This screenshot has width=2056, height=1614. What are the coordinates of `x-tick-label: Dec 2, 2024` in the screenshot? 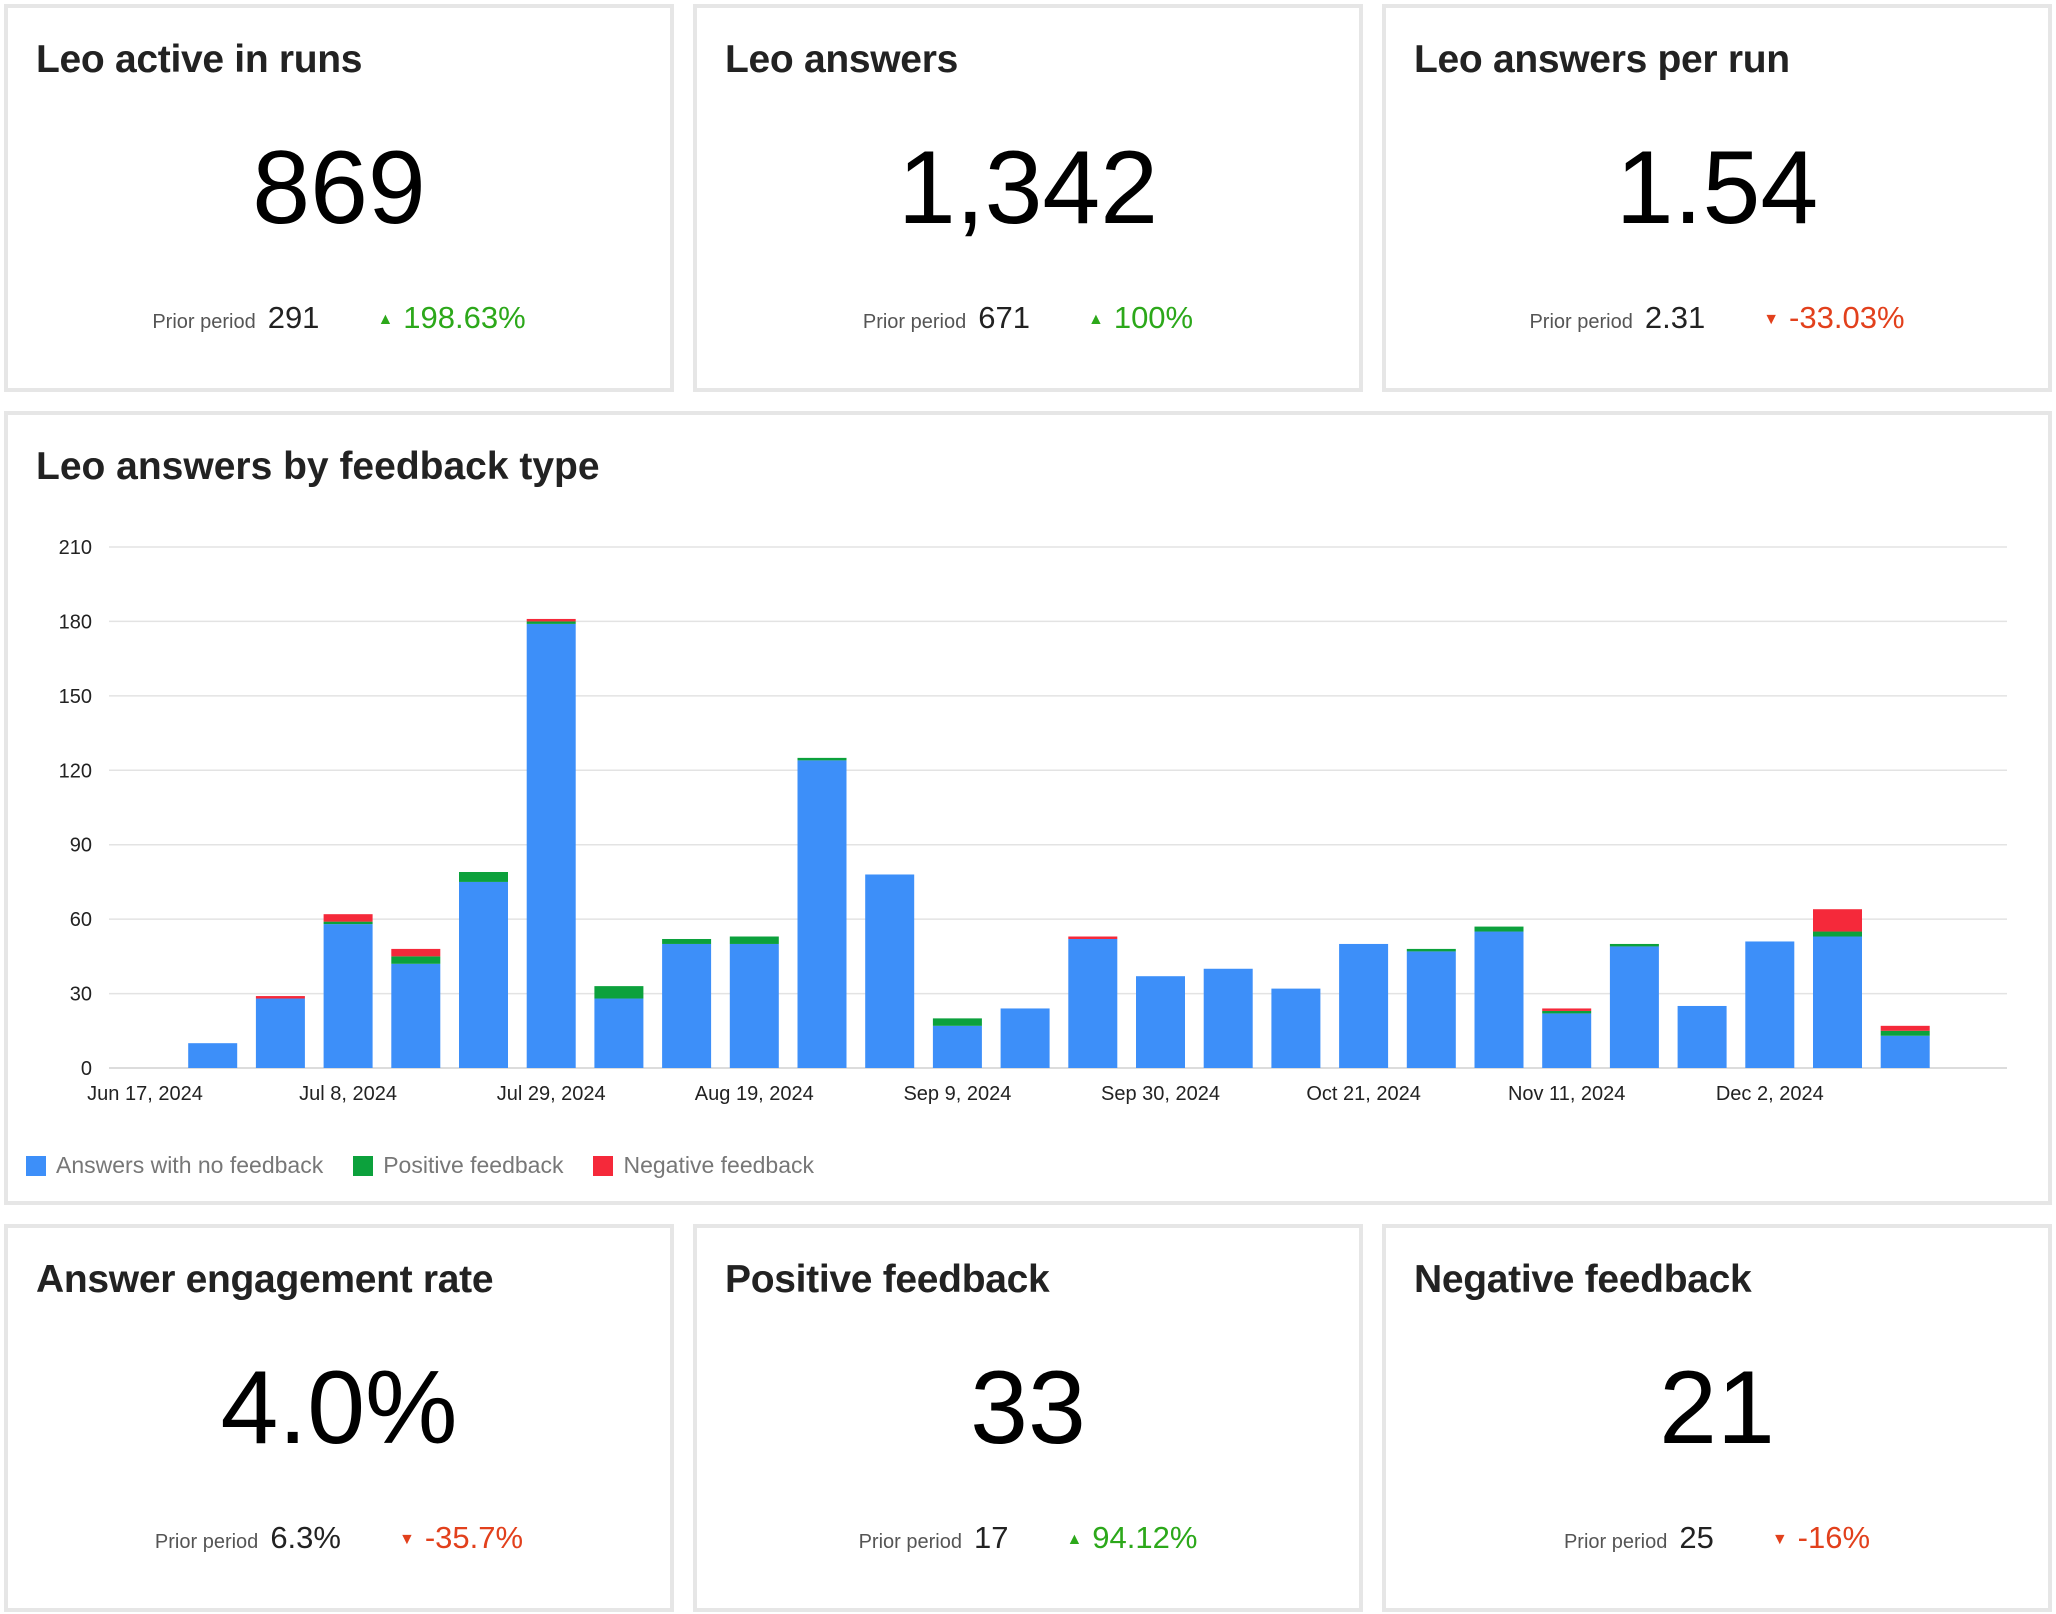 It's located at (1770, 1094).